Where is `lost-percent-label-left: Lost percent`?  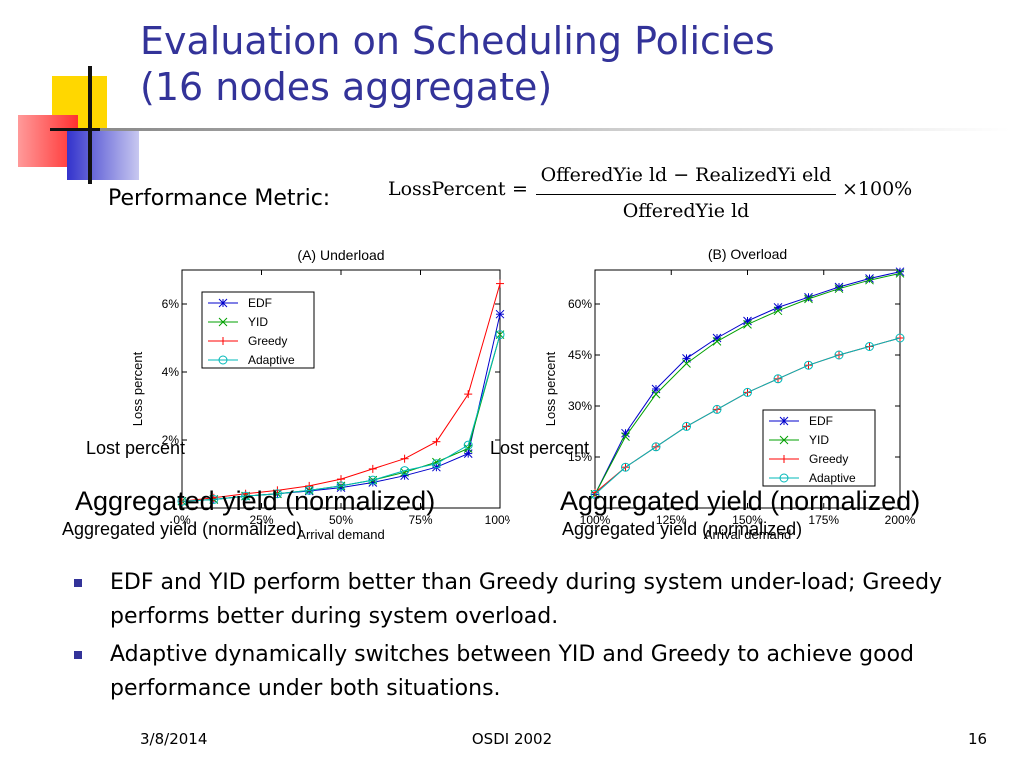 lost-percent-label-left: Lost percent is located at coordinates (136, 448).